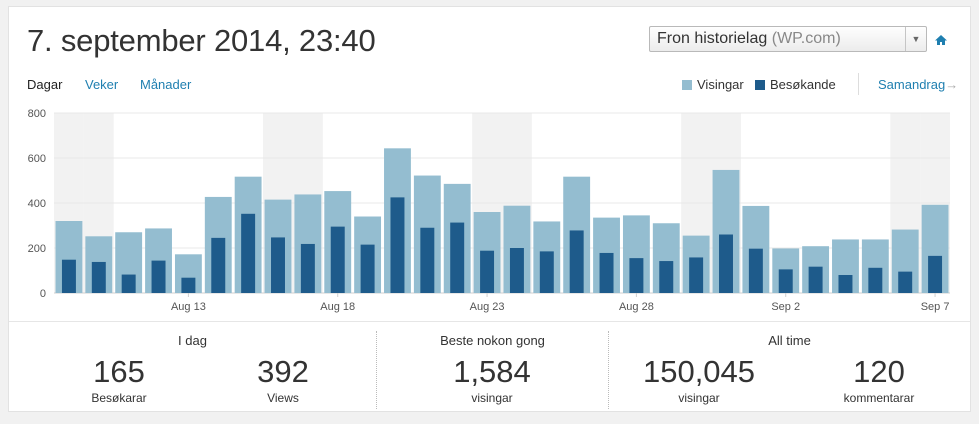  Describe the element at coordinates (760, 85) in the screenshot. I see `legend-visitors-swatch` at that location.